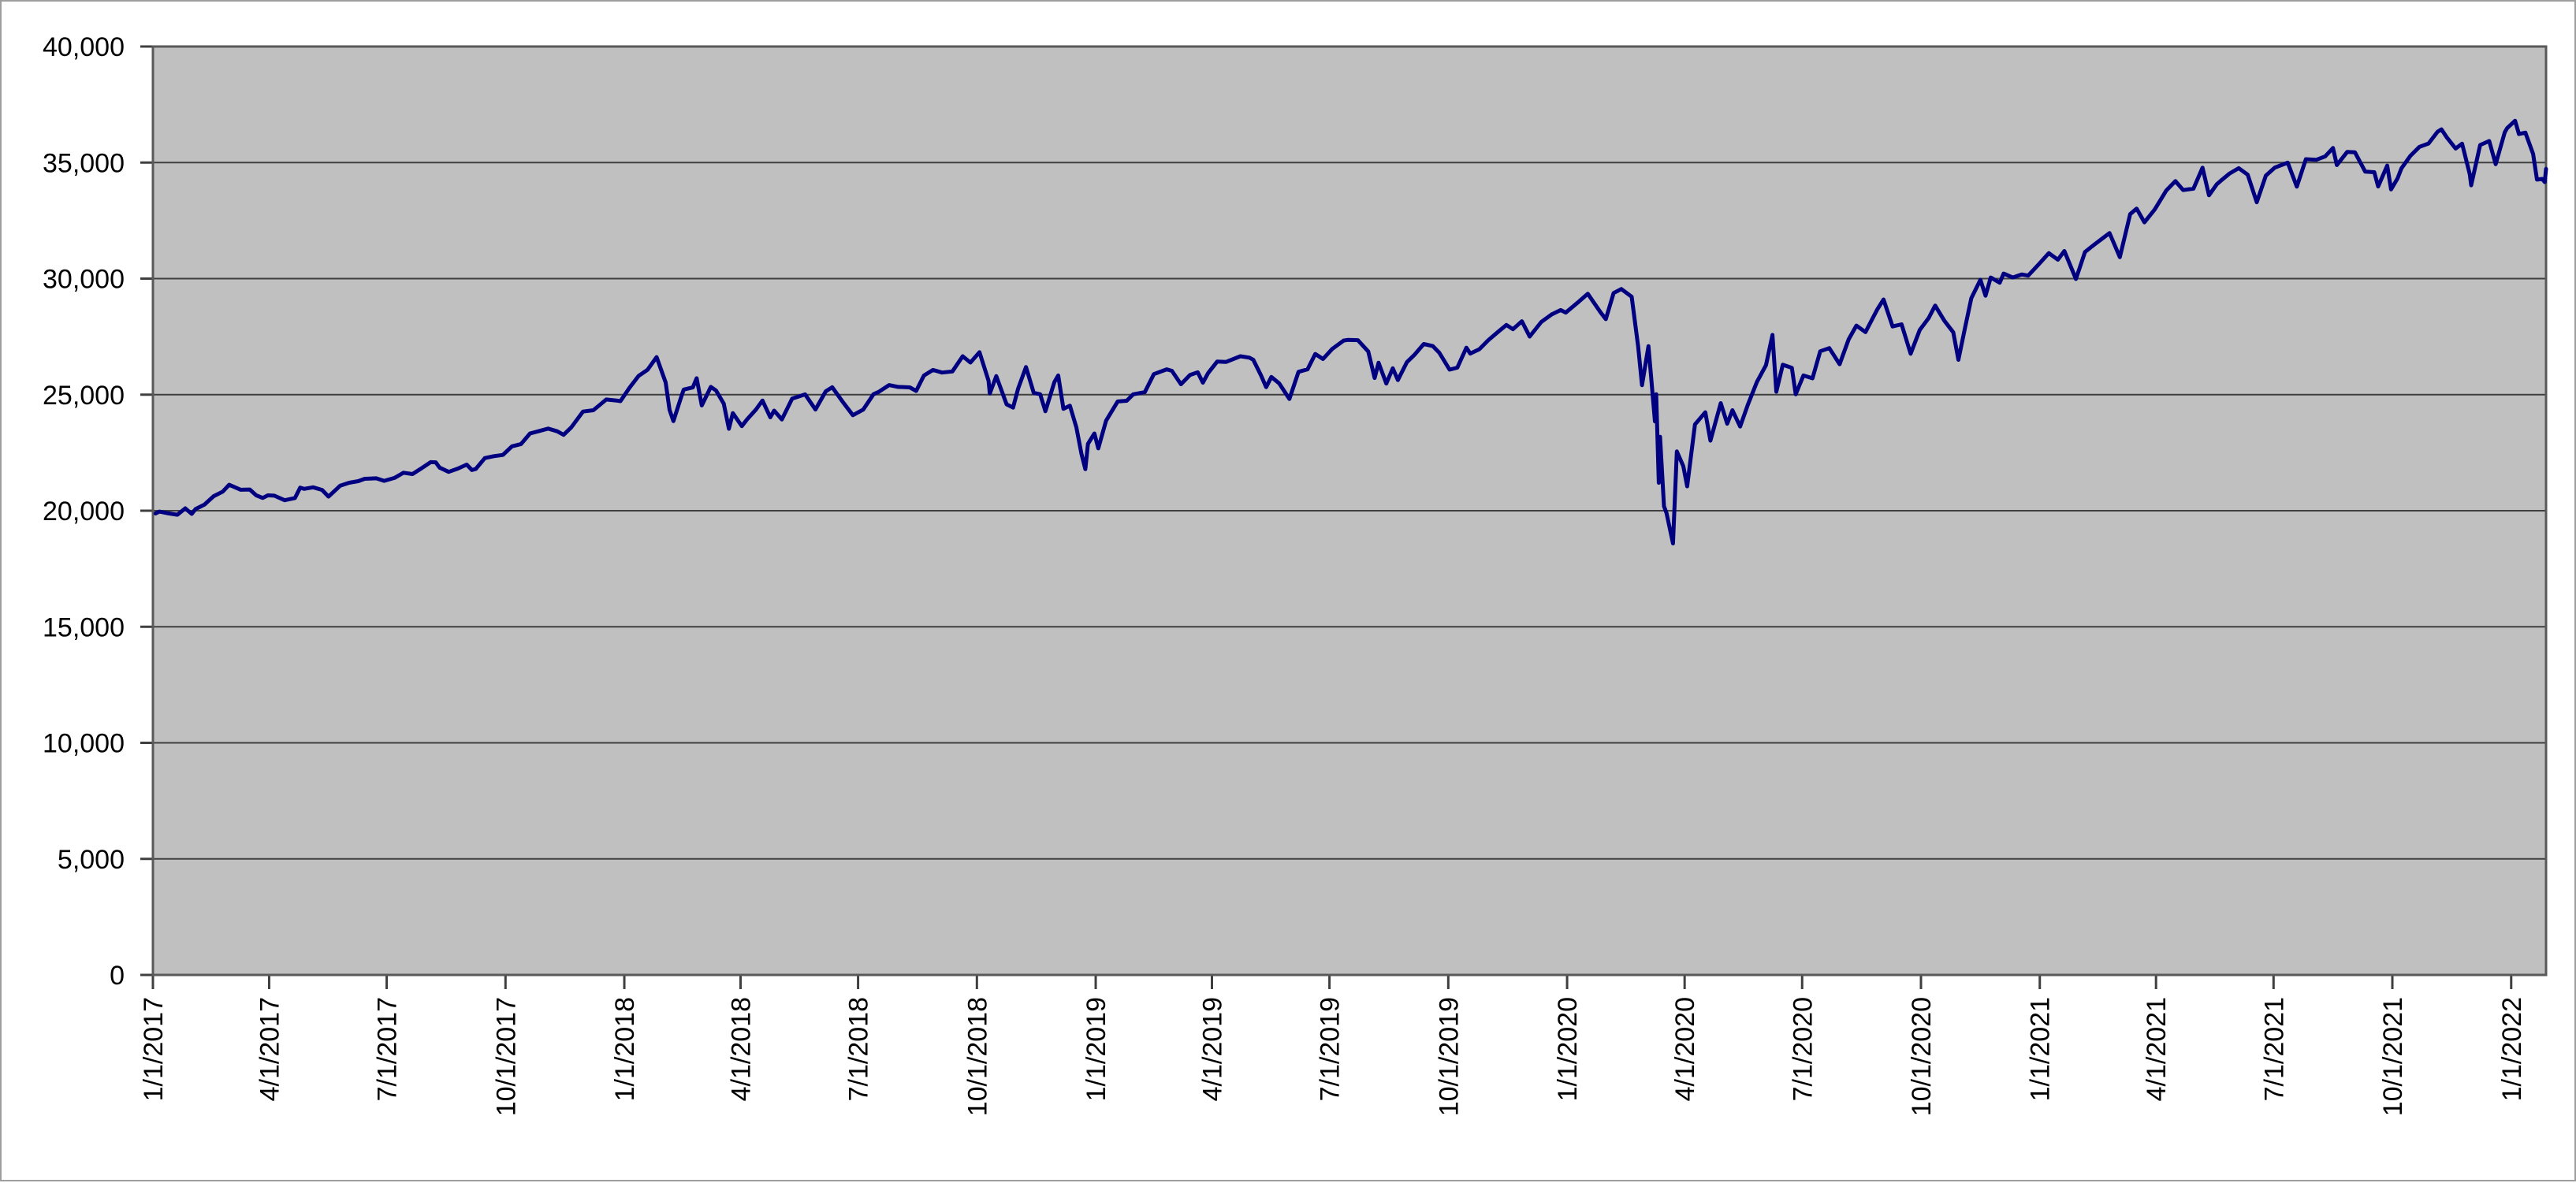 The width and height of the screenshot is (2576, 1183). What do you see at coordinates (1685, 1049) in the screenshot?
I see `x-axis-label: 4/1/2020` at bounding box center [1685, 1049].